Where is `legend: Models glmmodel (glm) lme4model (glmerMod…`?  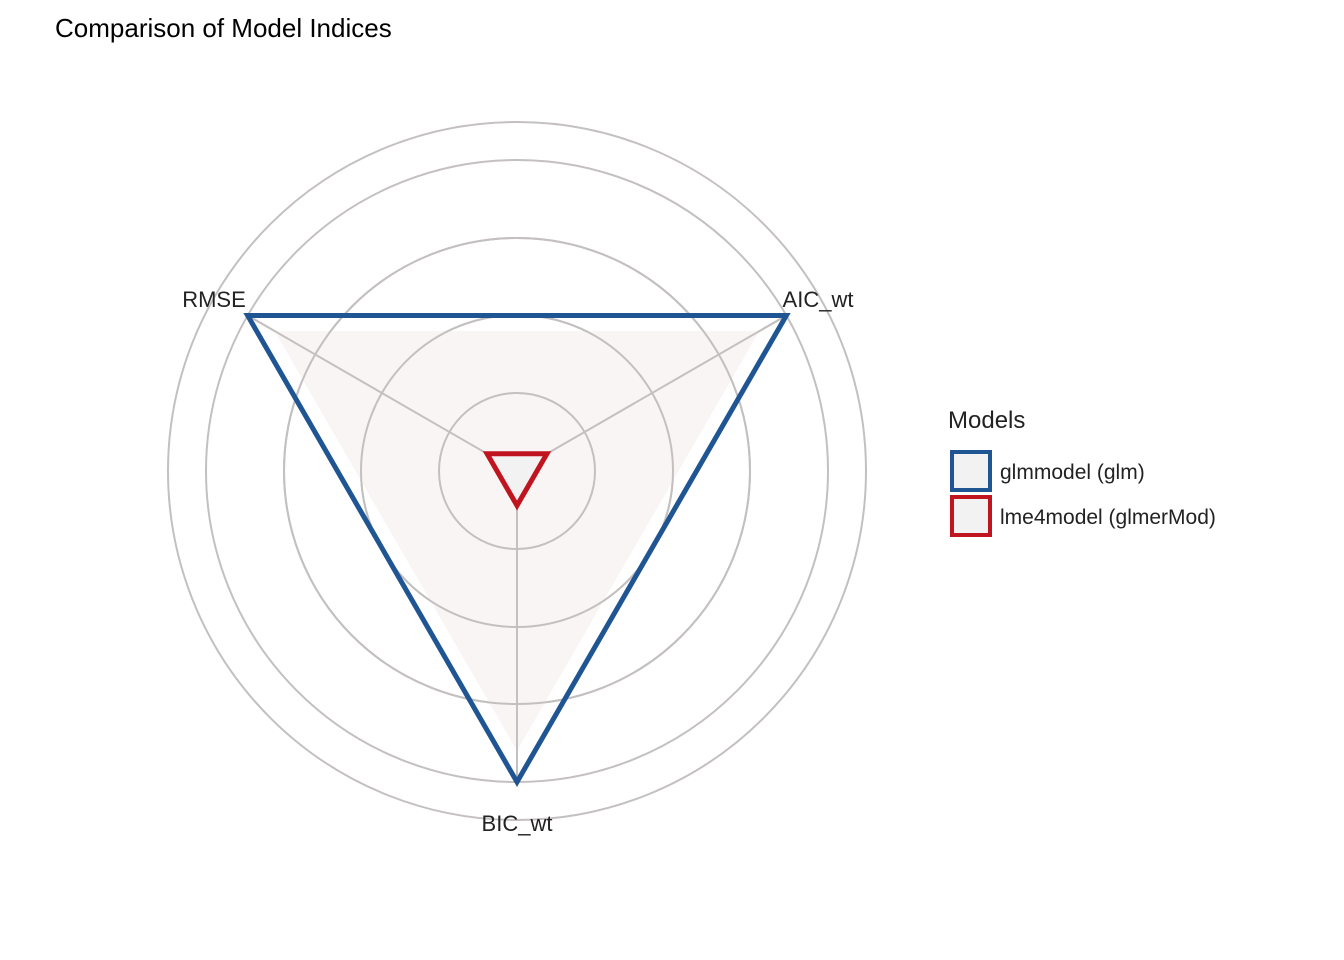
legend: Models glmmodel (glm) lme4model (glmerMod… is located at coordinates (1082, 472).